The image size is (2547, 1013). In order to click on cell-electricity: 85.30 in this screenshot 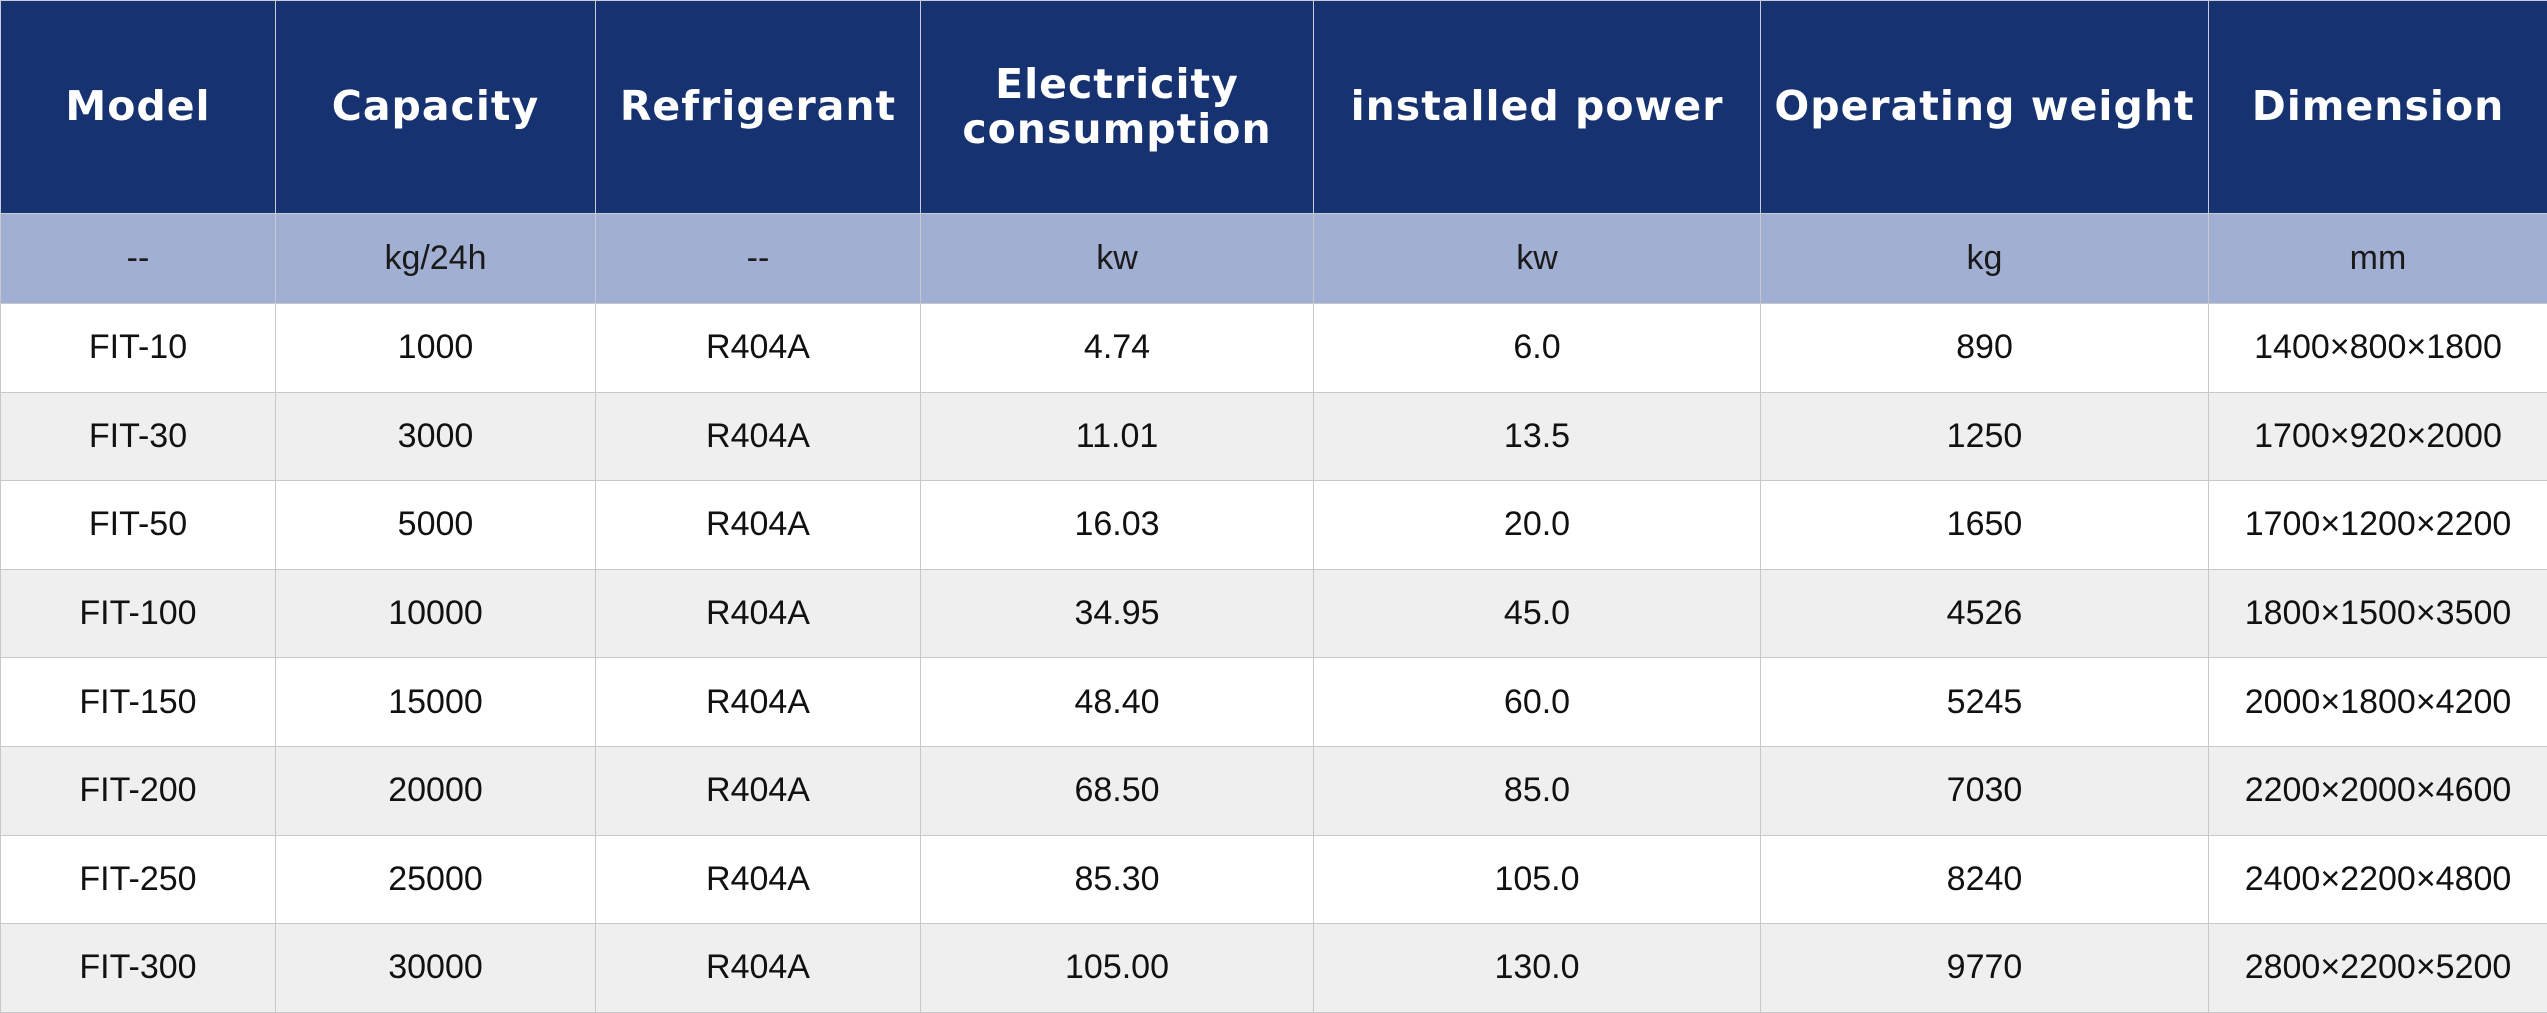, I will do `click(1117, 879)`.